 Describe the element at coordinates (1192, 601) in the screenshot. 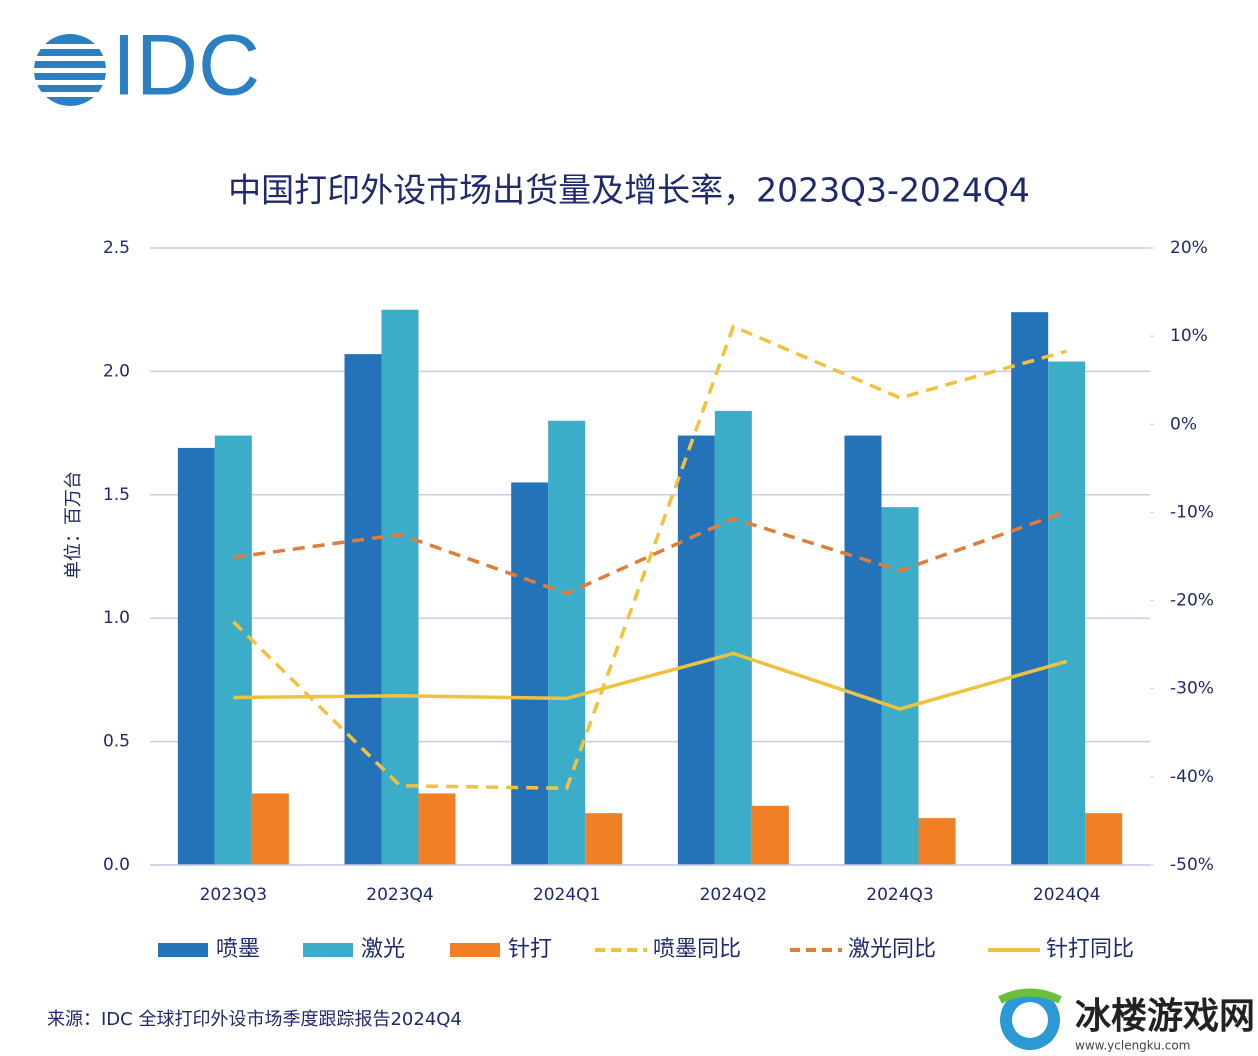

I see `y2-tick-label: -20%` at that location.